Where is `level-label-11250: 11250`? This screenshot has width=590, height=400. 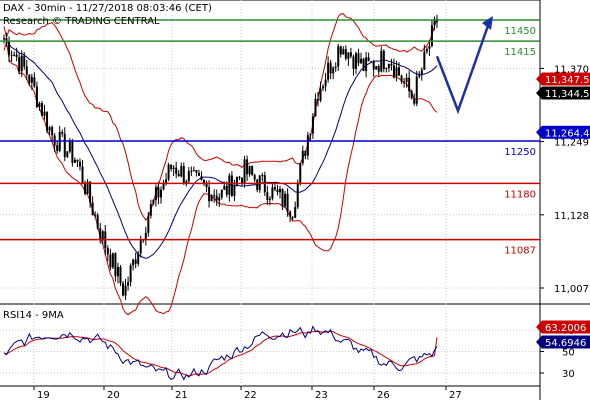
level-label-11250: 11250 is located at coordinates (520, 152).